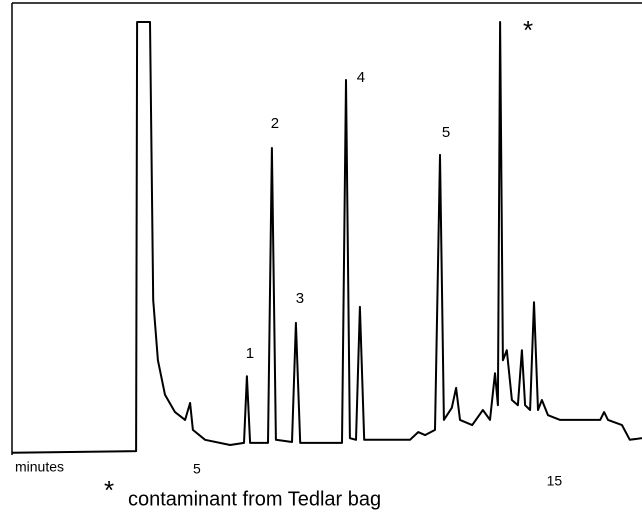  Describe the element at coordinates (275, 123) in the screenshot. I see `peak-label: 2` at that location.